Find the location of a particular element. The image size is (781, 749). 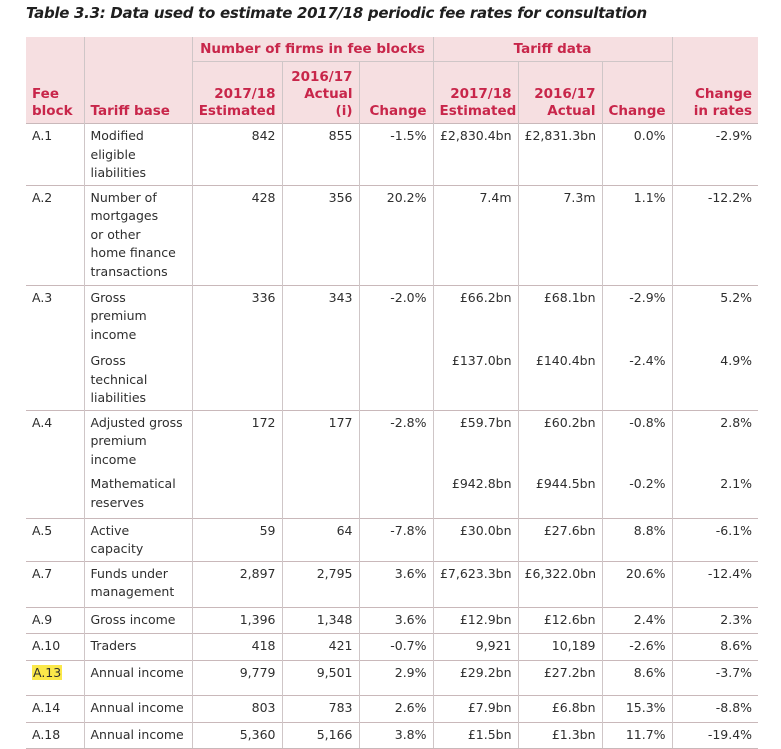

rates-change-cell: 2.8% is located at coordinates (715, 440).